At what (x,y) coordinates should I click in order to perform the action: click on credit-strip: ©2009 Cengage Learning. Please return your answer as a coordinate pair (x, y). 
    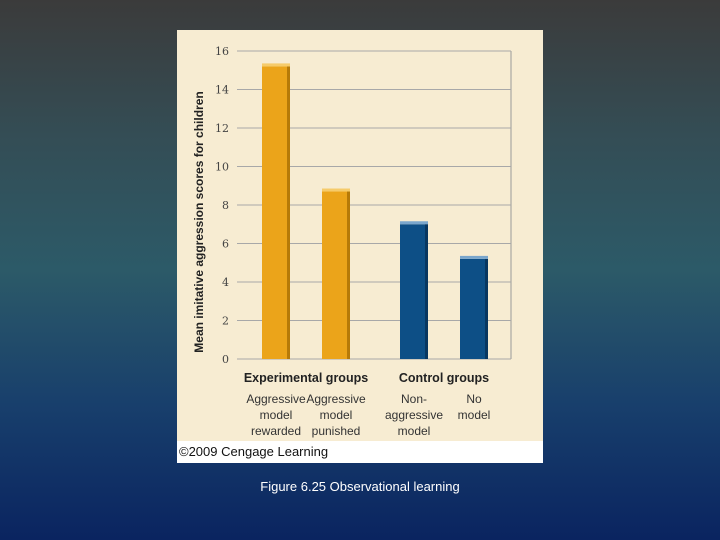
    Looking at the image, I should click on (360, 452).